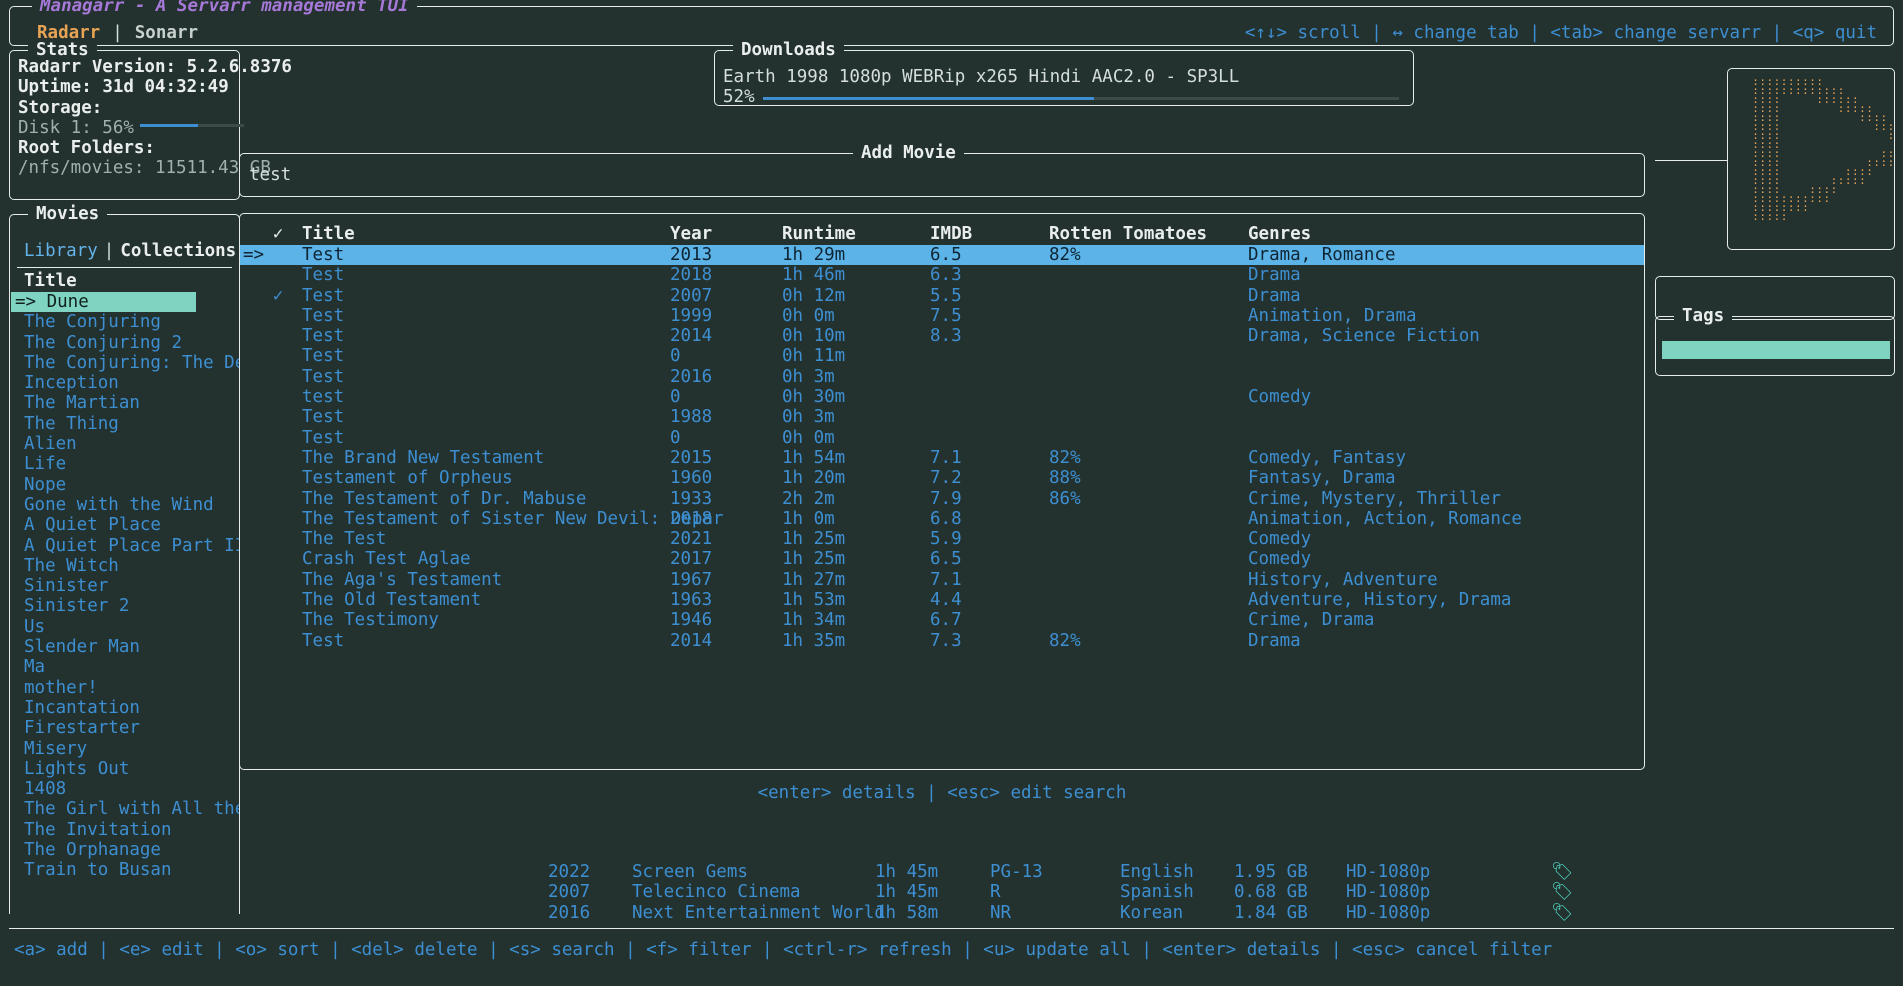 This screenshot has width=1903, height=986. What do you see at coordinates (691, 417) in the screenshot?
I see `cell-year: 1988` at bounding box center [691, 417].